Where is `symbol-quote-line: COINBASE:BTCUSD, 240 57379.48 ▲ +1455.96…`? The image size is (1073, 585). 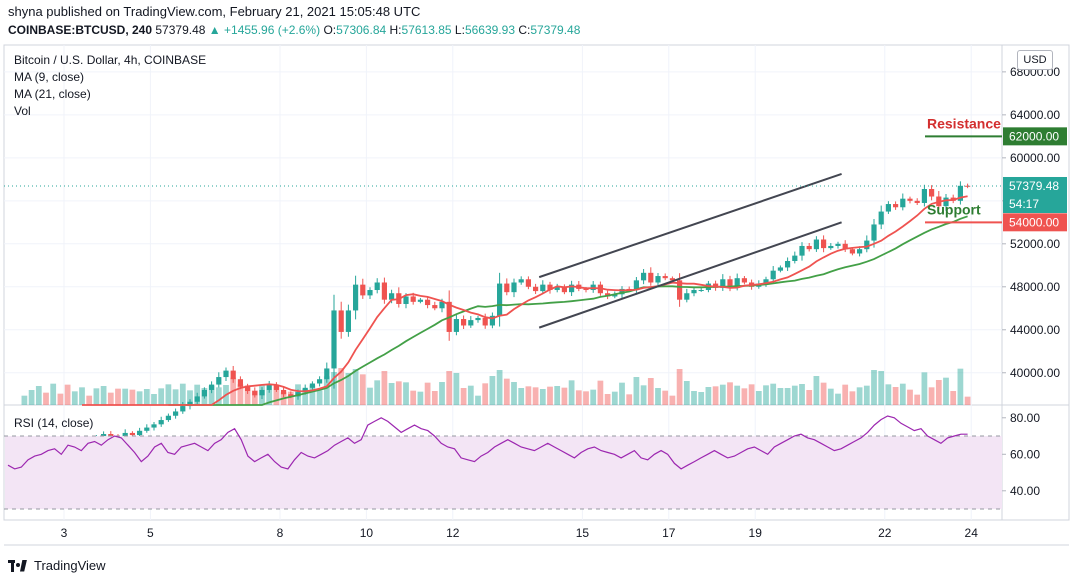
symbol-quote-line: COINBASE:BTCUSD, 240 57379.48 ▲ +1455.96… is located at coordinates (294, 30).